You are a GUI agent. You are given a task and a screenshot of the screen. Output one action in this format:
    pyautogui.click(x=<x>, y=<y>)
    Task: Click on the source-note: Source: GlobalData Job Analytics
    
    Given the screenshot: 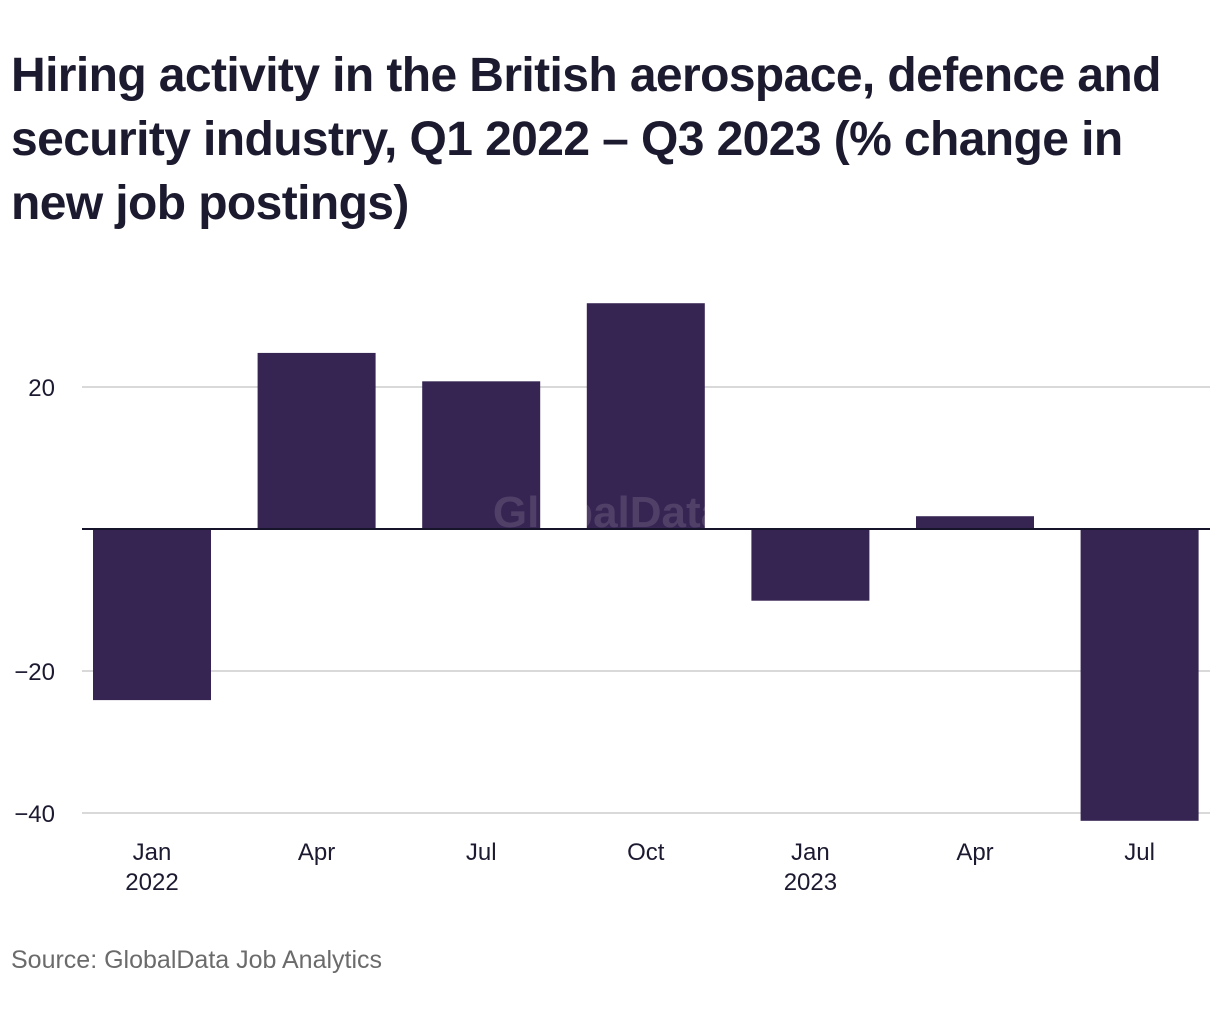 What is the action you would take?
    pyautogui.click(x=197, y=960)
    